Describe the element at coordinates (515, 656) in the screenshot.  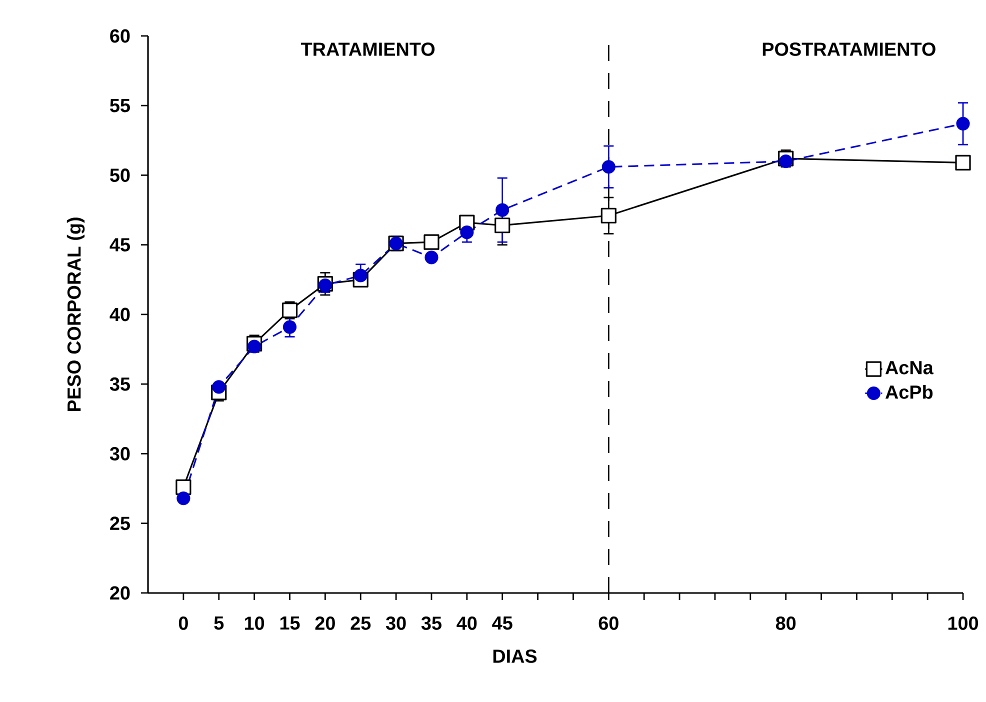
I see `x-axis-title: DIAS` at that location.